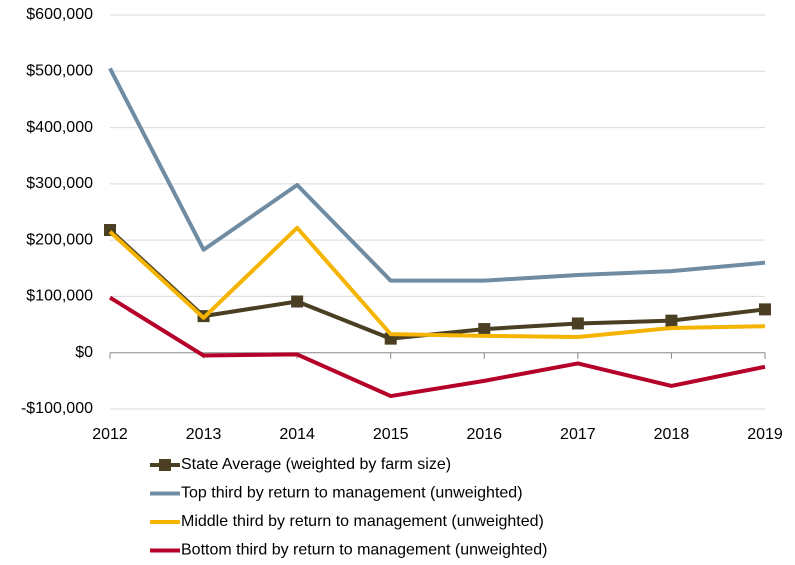 Image resolution: width=795 pixels, height=565 pixels. Describe the element at coordinates (59, 239) in the screenshot. I see `y-tick-label: $200,000` at that location.